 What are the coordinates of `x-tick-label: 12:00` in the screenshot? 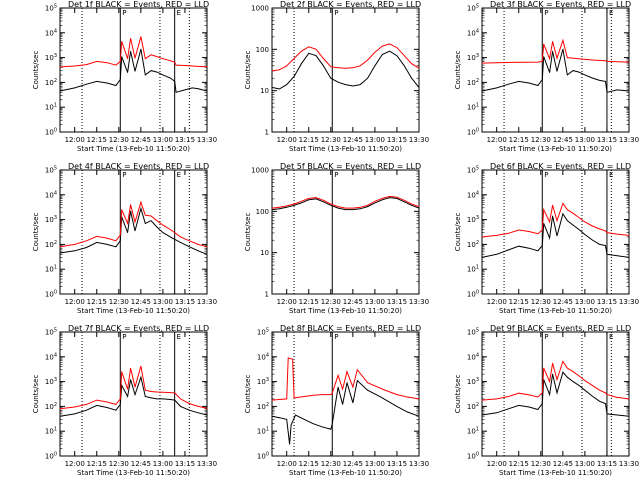 It's located at (287, 302).